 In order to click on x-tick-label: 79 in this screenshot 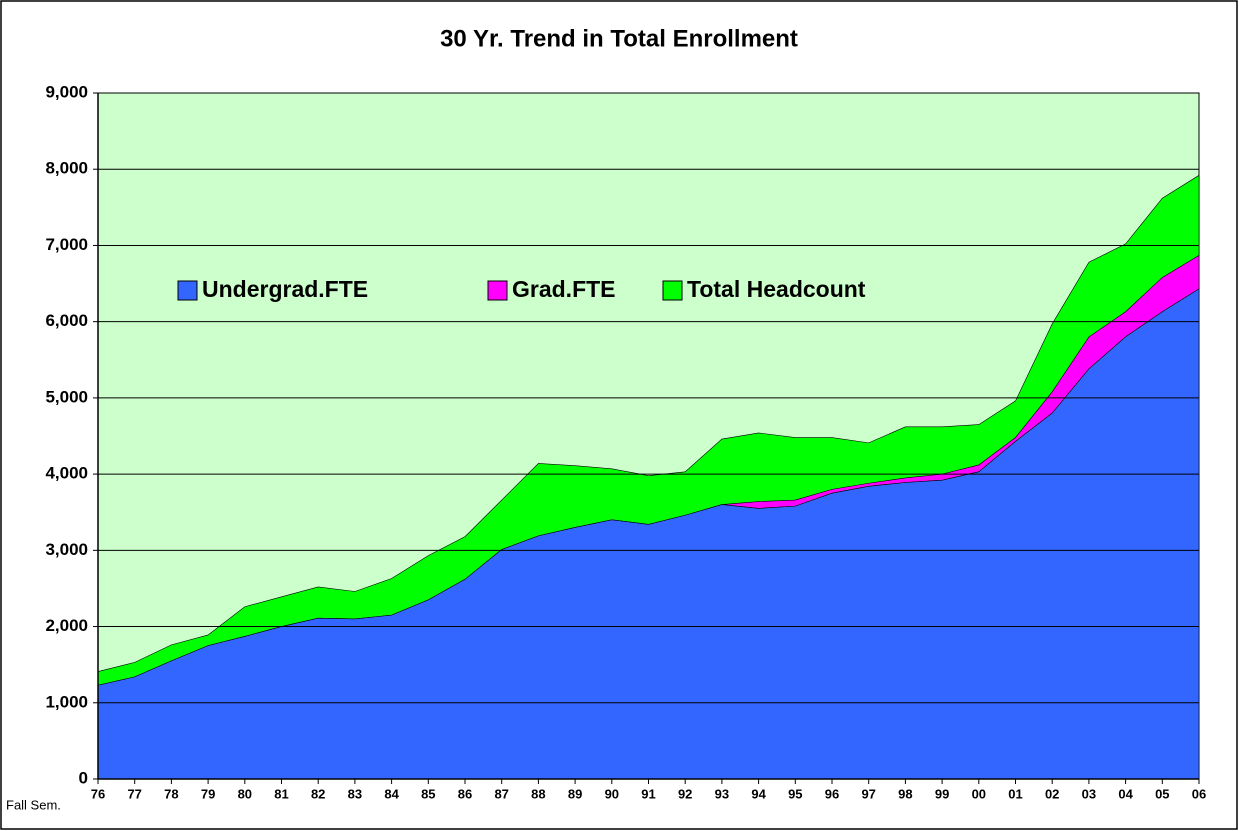, I will do `click(208, 793)`.